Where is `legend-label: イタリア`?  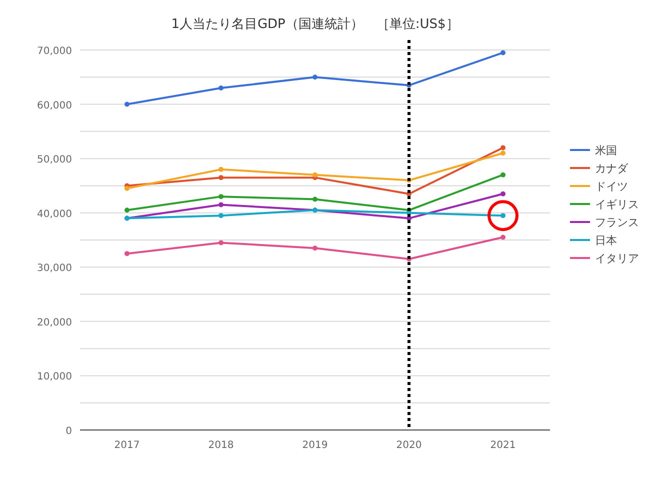
legend-label: イタリア is located at coordinates (617, 258).